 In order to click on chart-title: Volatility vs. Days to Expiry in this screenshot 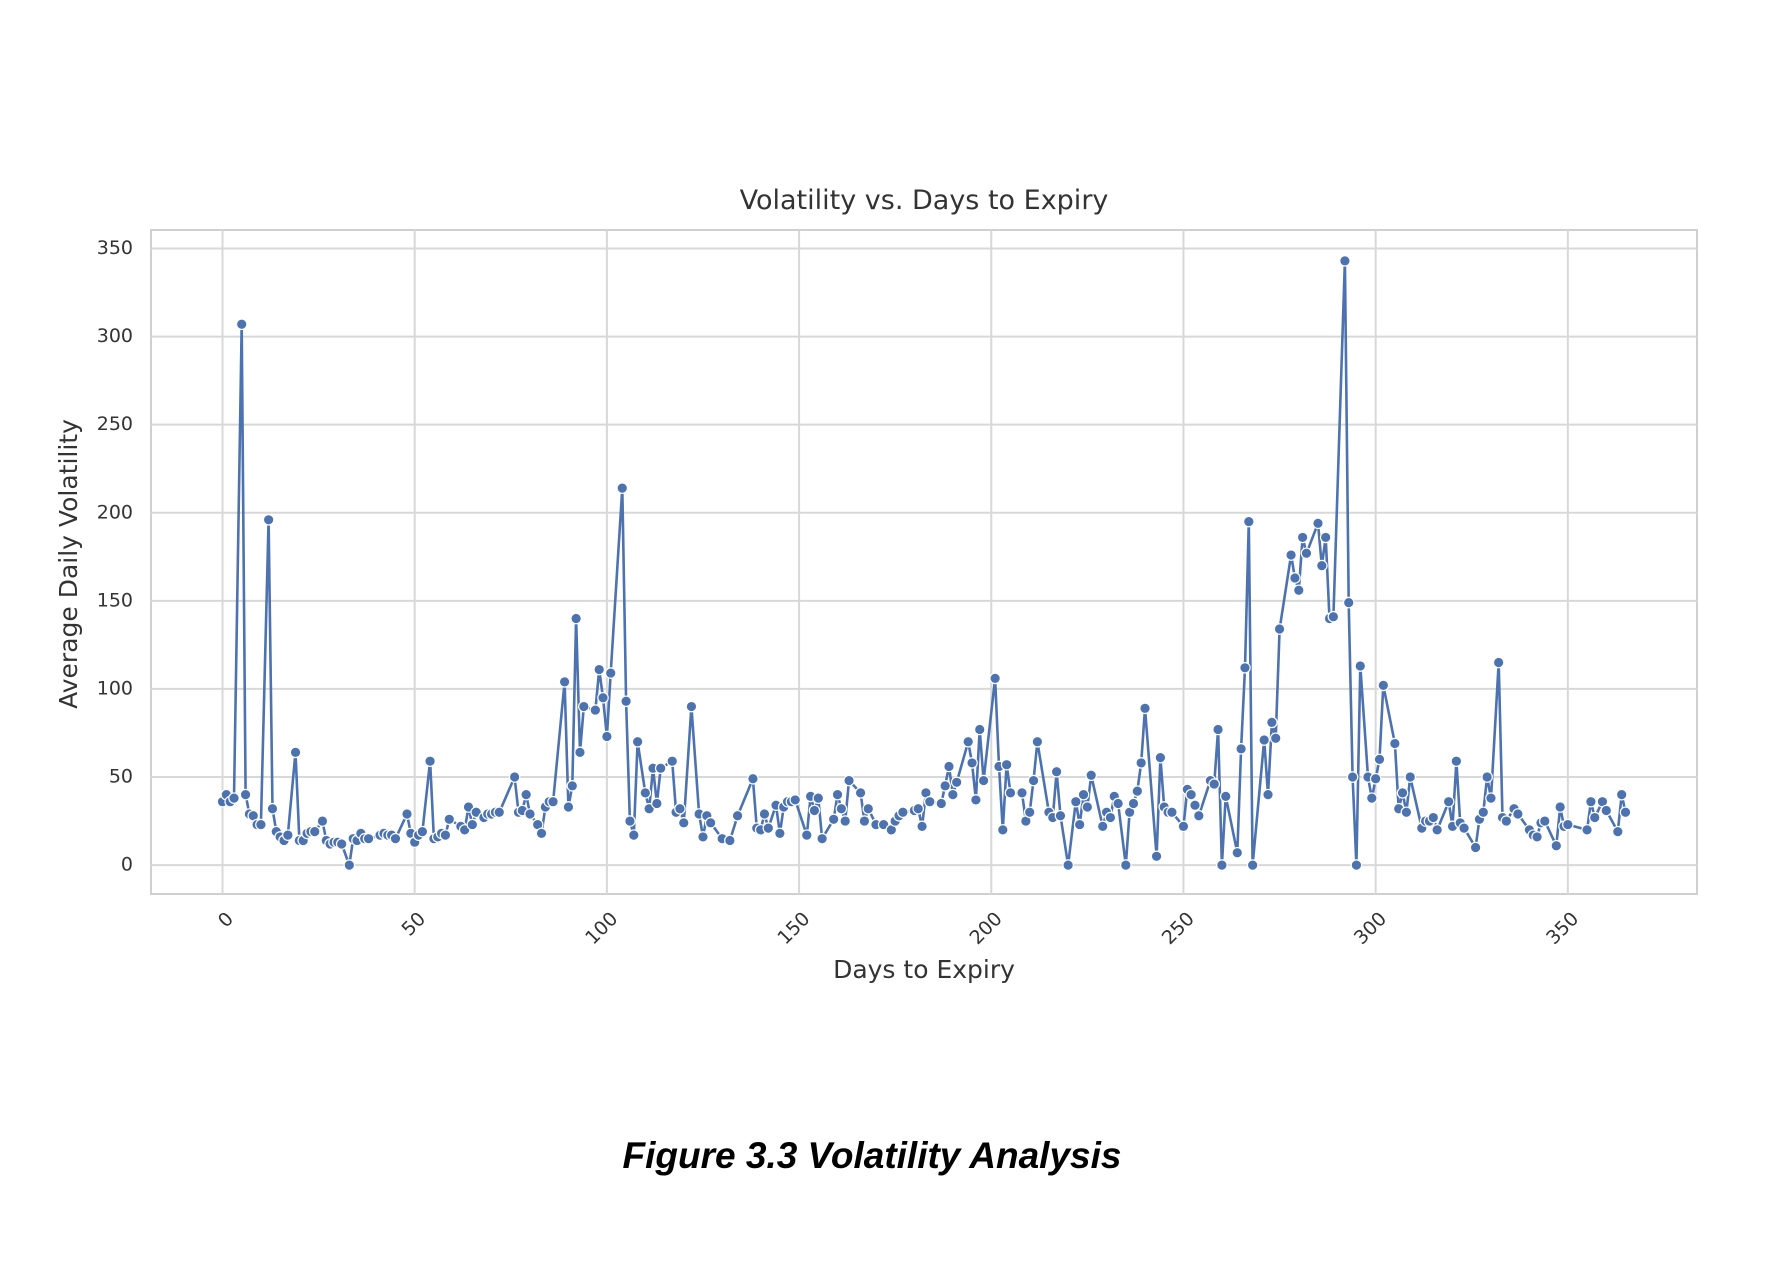, I will do `click(924, 200)`.